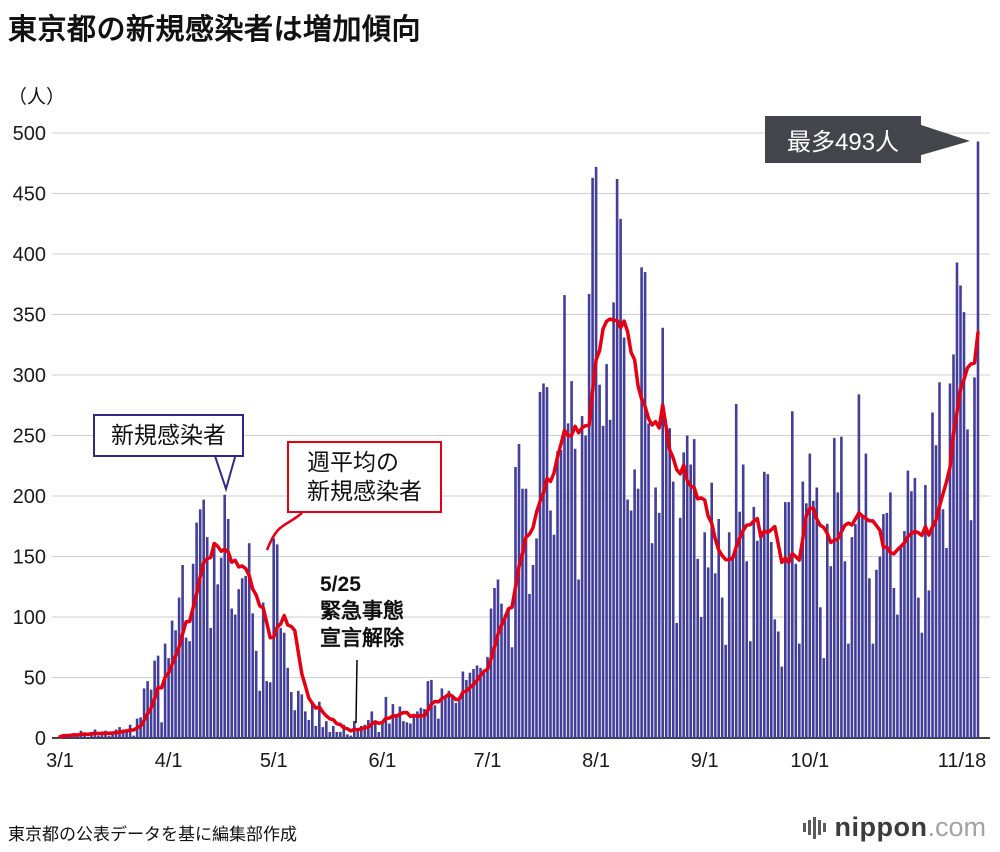  I want to click on svg-text: 3/1, so click(60, 761).